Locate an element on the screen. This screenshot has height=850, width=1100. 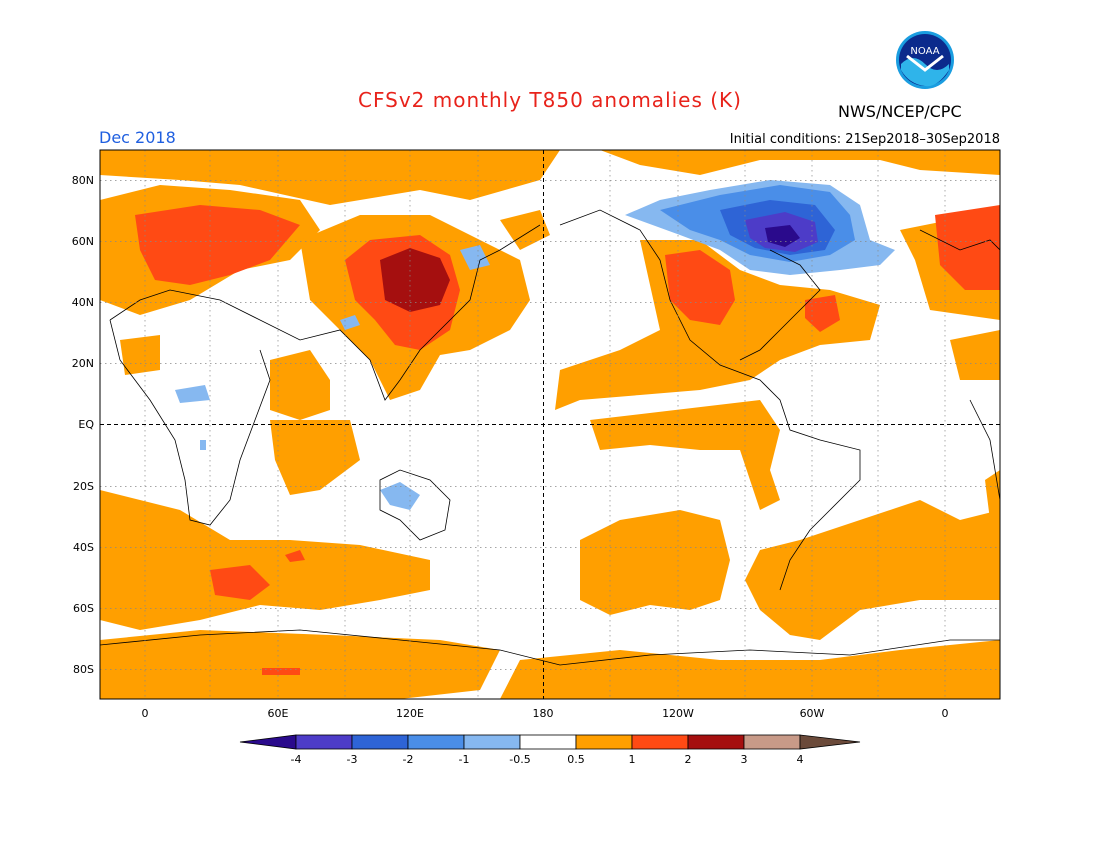
lon-label: 180 is located at coordinates (543, 713).